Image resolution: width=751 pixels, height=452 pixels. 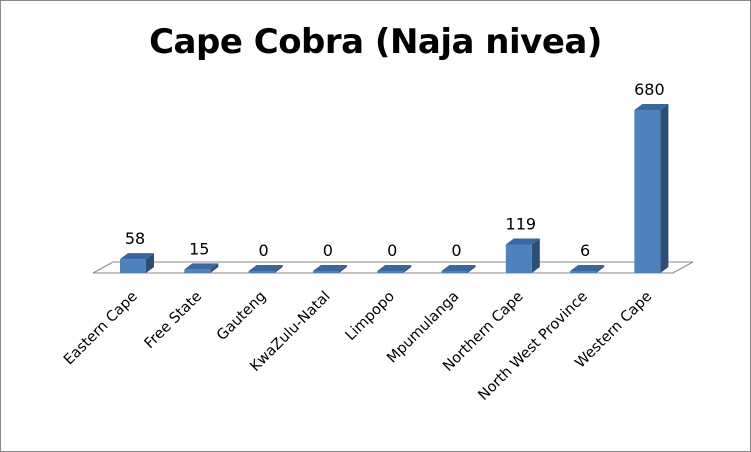 What do you see at coordinates (199, 248) in the screenshot?
I see `data-label: 15` at bounding box center [199, 248].